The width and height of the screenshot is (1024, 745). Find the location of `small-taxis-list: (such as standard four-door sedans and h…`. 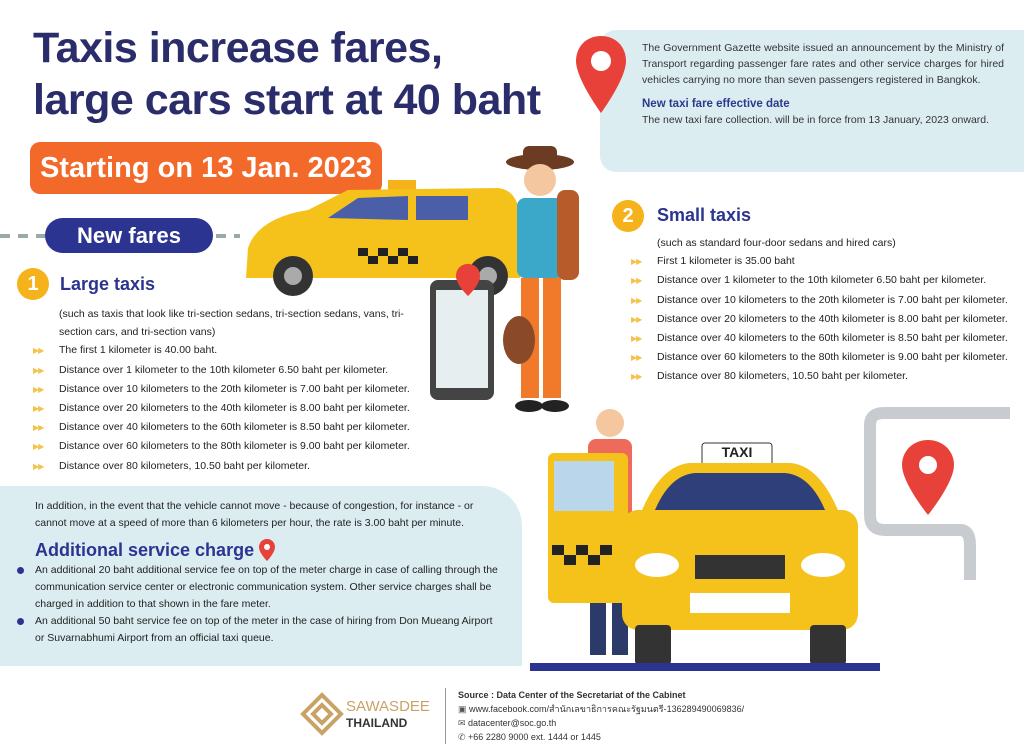

small-taxis-list: (such as standard four-door sedans and h… is located at coordinates (827, 310).